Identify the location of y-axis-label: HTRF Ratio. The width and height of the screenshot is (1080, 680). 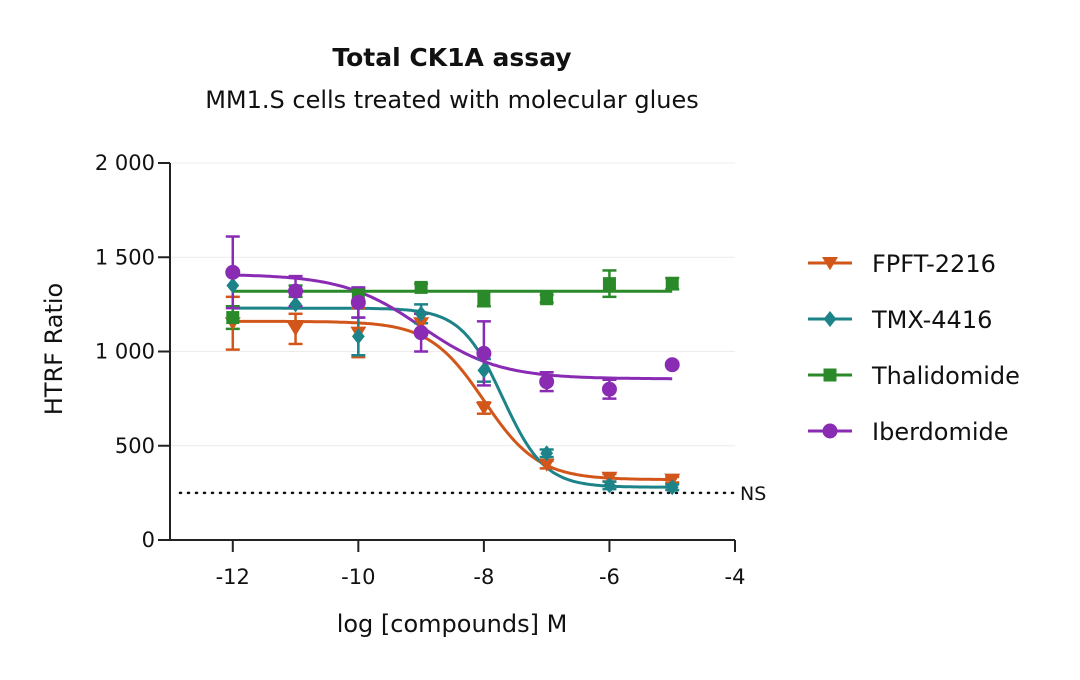
(54, 349).